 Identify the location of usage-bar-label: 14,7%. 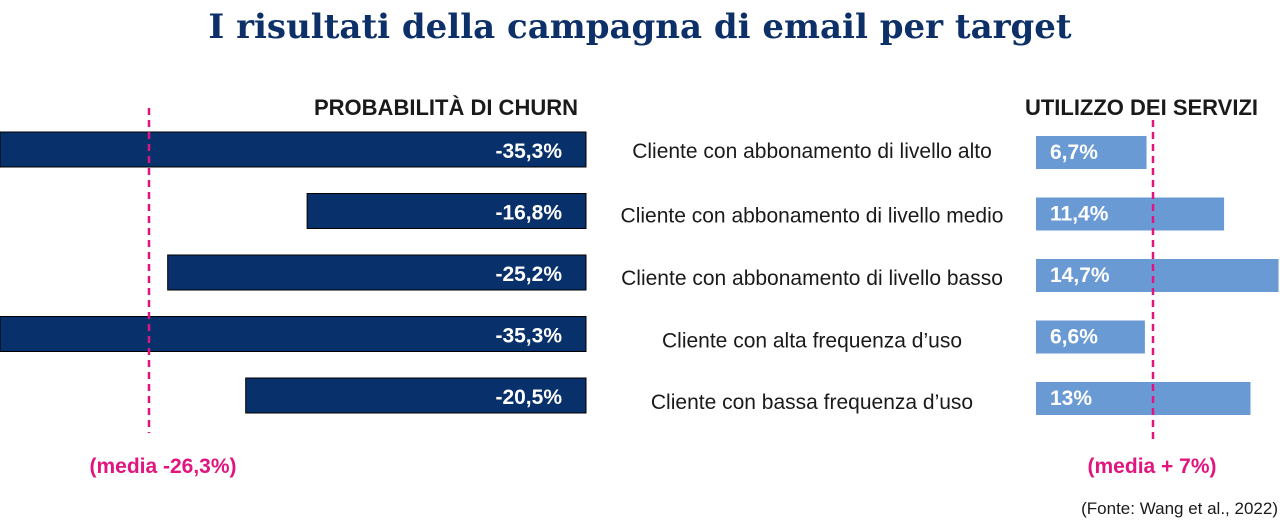
(1080, 275).